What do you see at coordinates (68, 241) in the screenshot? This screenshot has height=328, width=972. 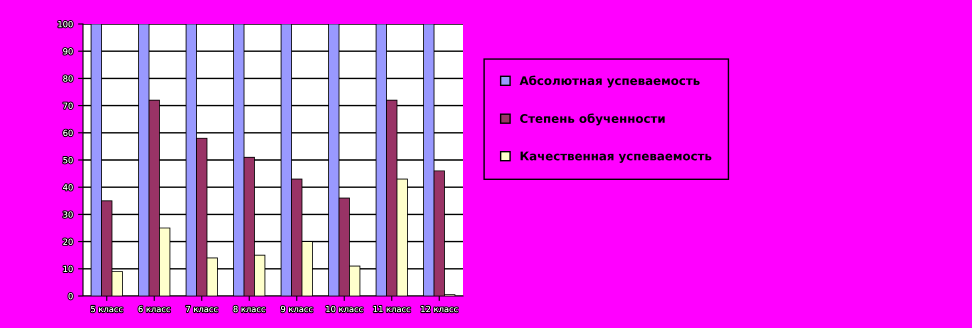 I see `y-tick-label: 20` at bounding box center [68, 241].